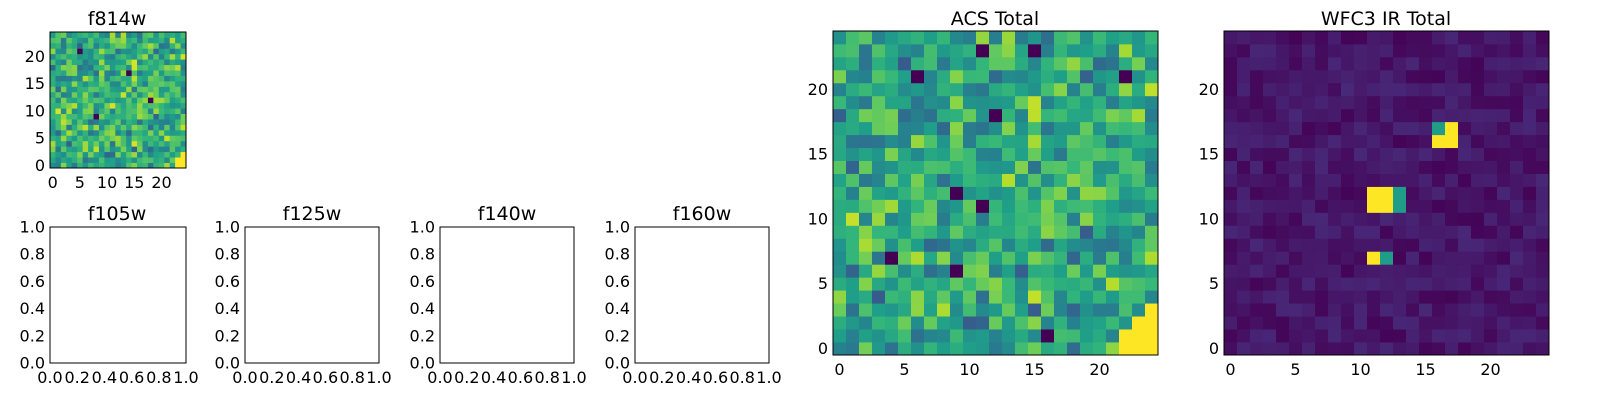 The image size is (1600, 400). Describe the element at coordinates (507, 214) in the screenshot. I see `panel-title: f140w` at that location.